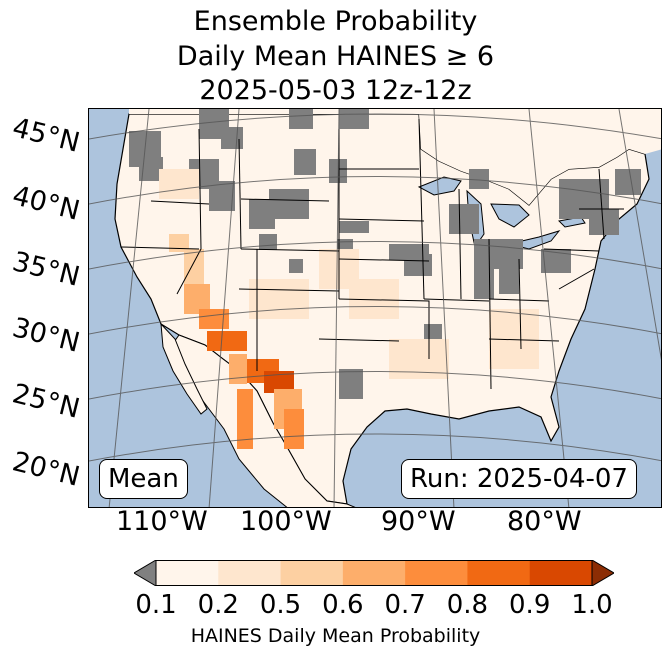  I want to click on baja-peninsula, so click(184, 368).